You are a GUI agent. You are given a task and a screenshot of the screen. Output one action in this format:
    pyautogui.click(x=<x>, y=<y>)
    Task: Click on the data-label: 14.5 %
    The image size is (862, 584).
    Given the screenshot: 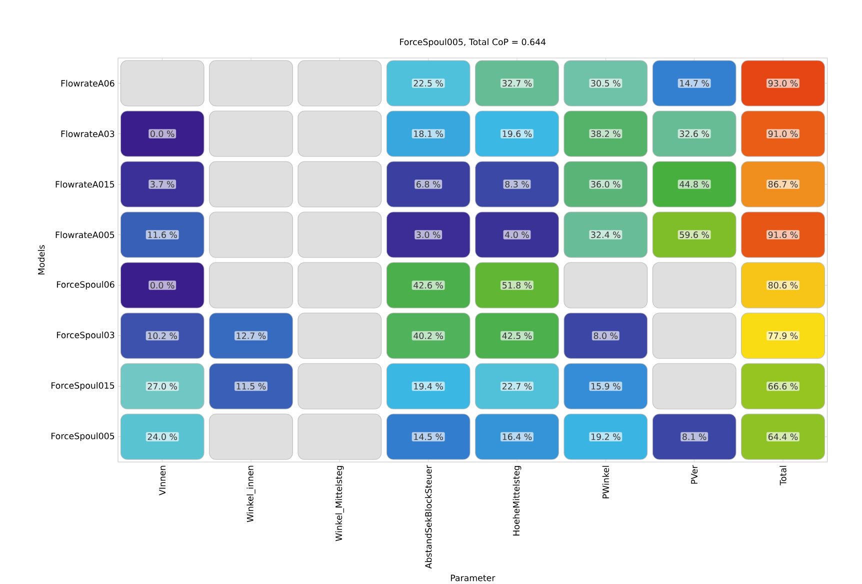 What is the action you would take?
    pyautogui.click(x=428, y=436)
    